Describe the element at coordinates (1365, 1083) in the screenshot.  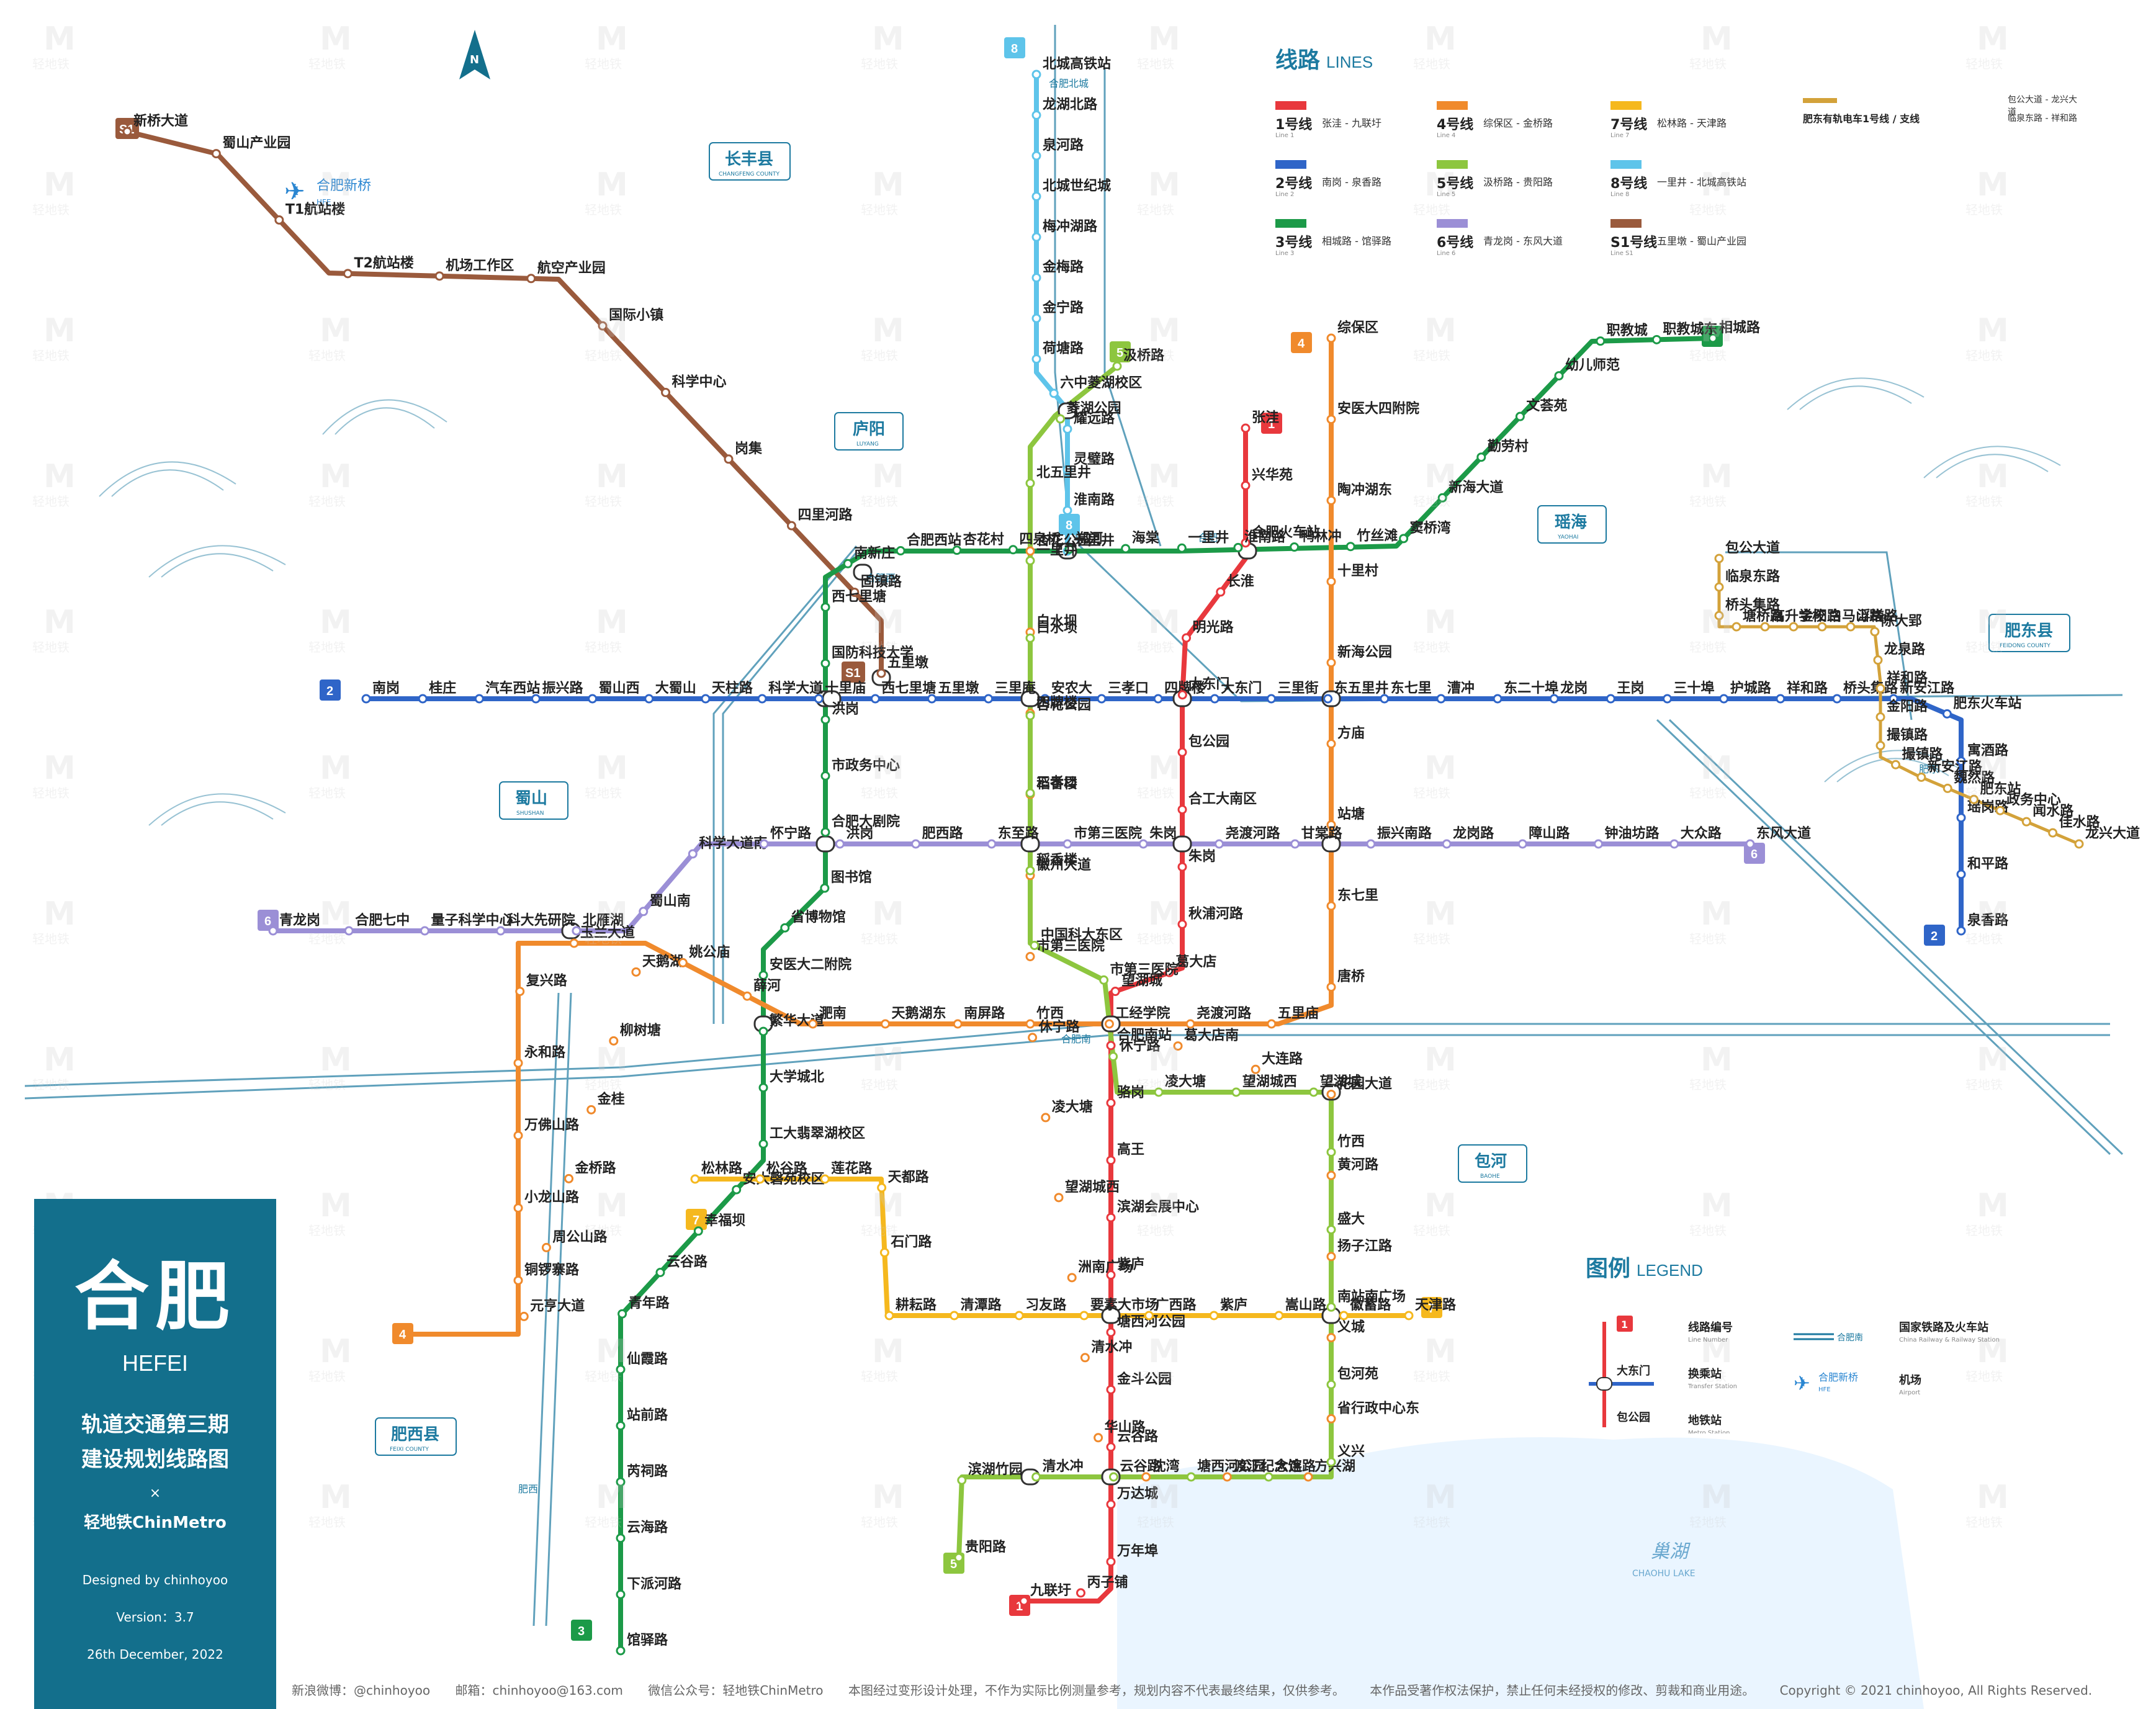
I see `station-label: 花园大道` at that location.